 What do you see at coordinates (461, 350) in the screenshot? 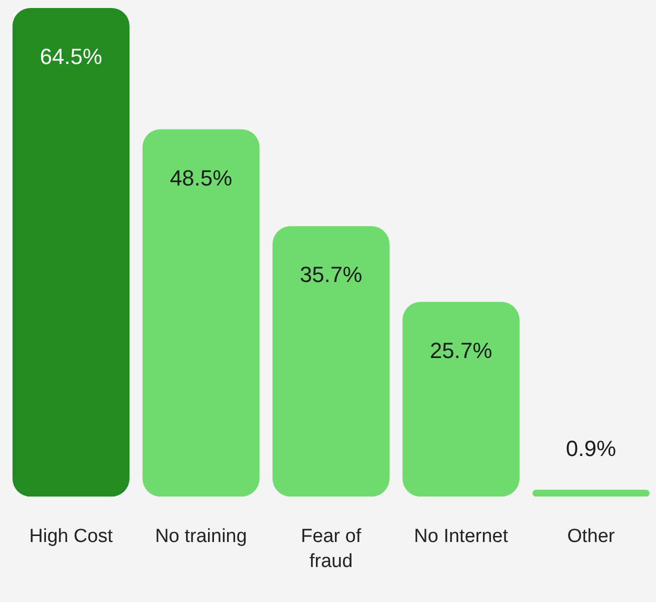
I see `data-label: 25.7%` at bounding box center [461, 350].